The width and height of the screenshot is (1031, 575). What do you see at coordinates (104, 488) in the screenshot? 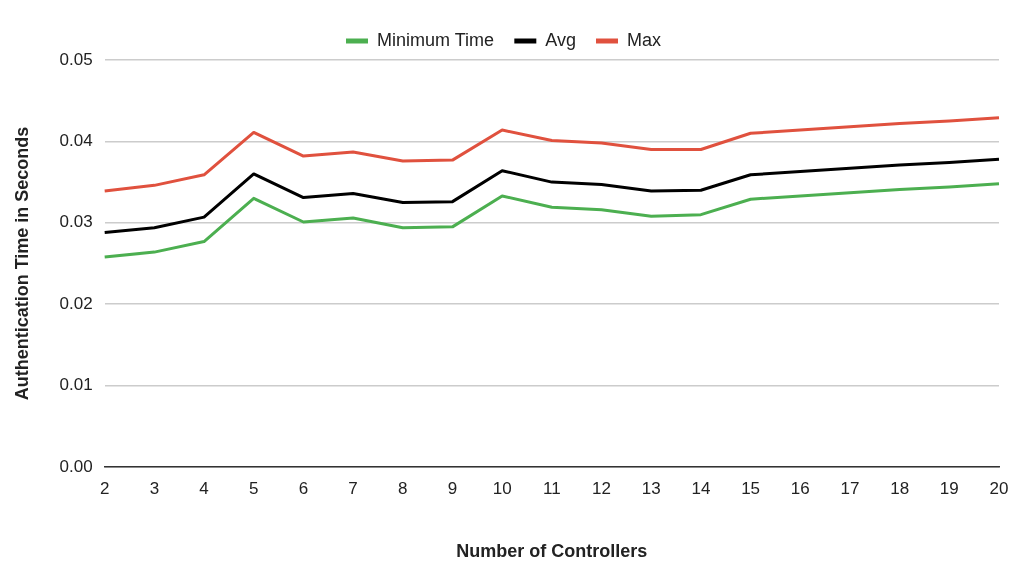
I see `x-tick-label: 2` at bounding box center [104, 488].